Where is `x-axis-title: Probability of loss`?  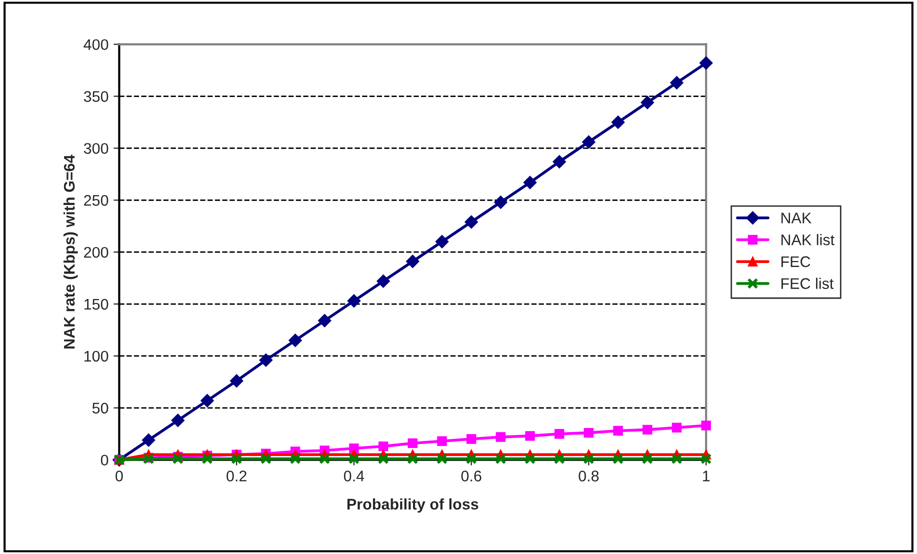 x-axis-title: Probability of loss is located at coordinates (412, 505).